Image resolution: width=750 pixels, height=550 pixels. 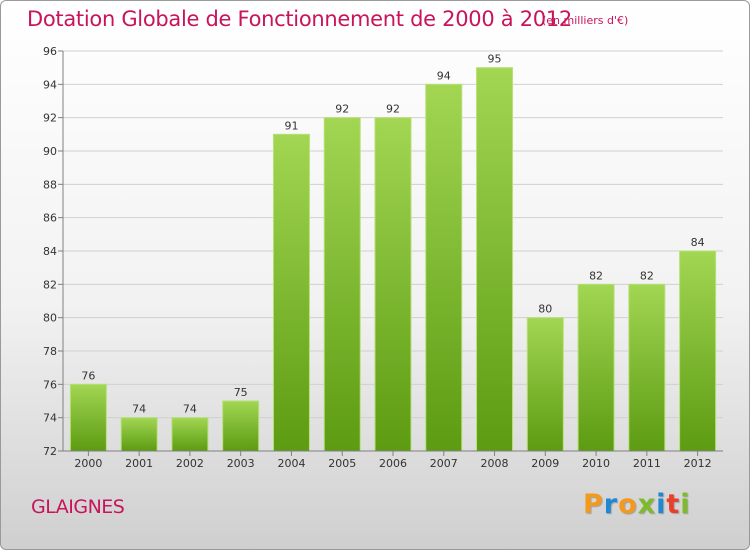 I want to click on bar-value-label: 84, so click(x=698, y=242).